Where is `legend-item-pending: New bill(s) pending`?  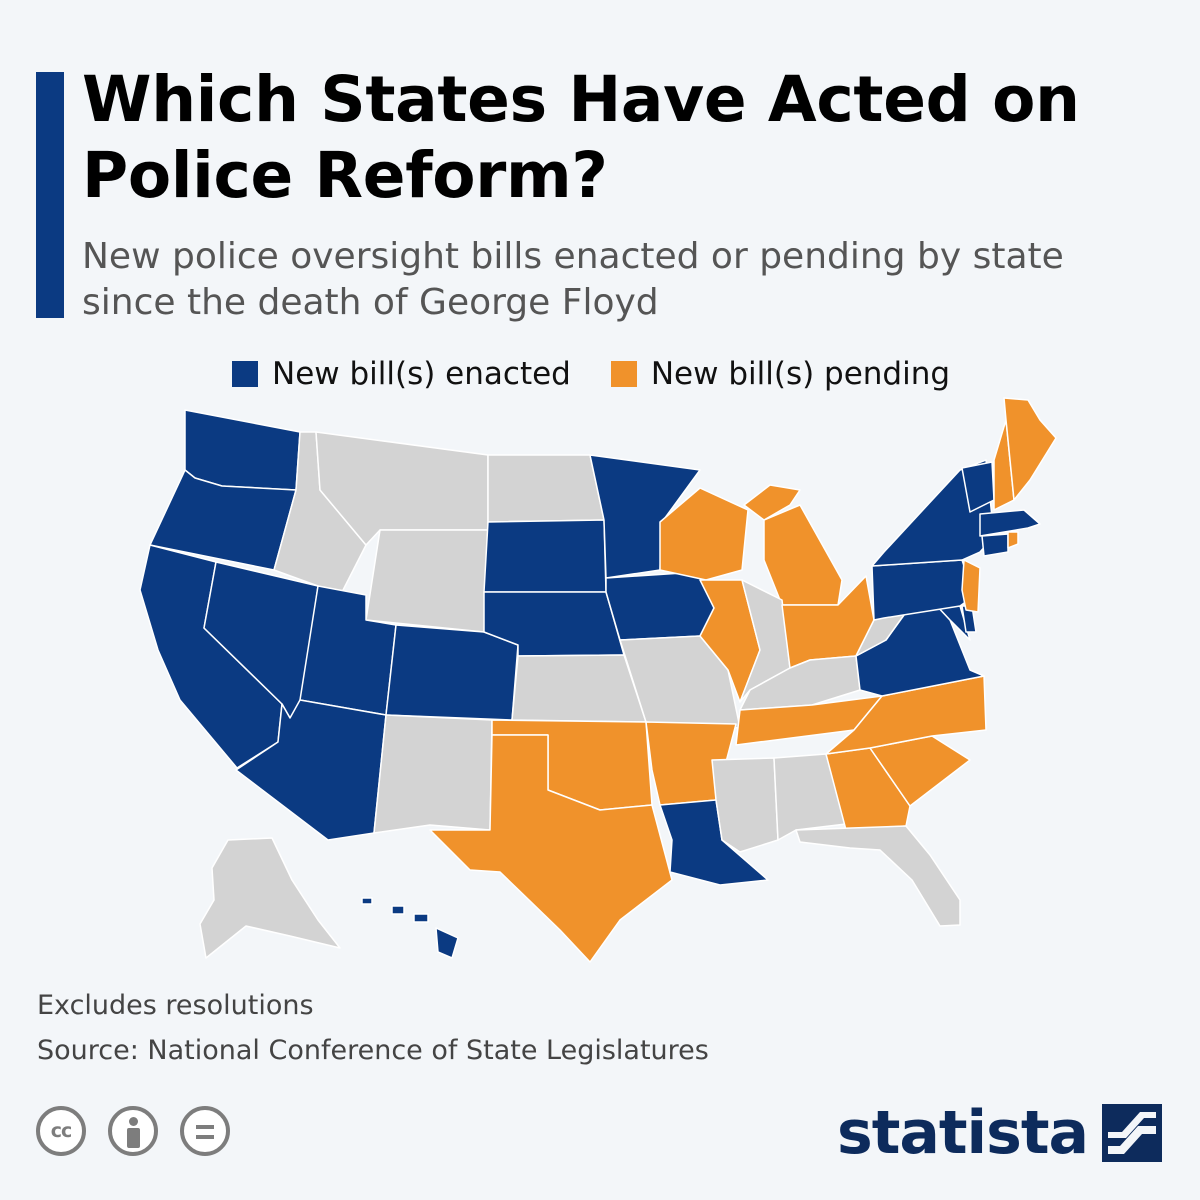 legend-item-pending: New bill(s) pending is located at coordinates (780, 374).